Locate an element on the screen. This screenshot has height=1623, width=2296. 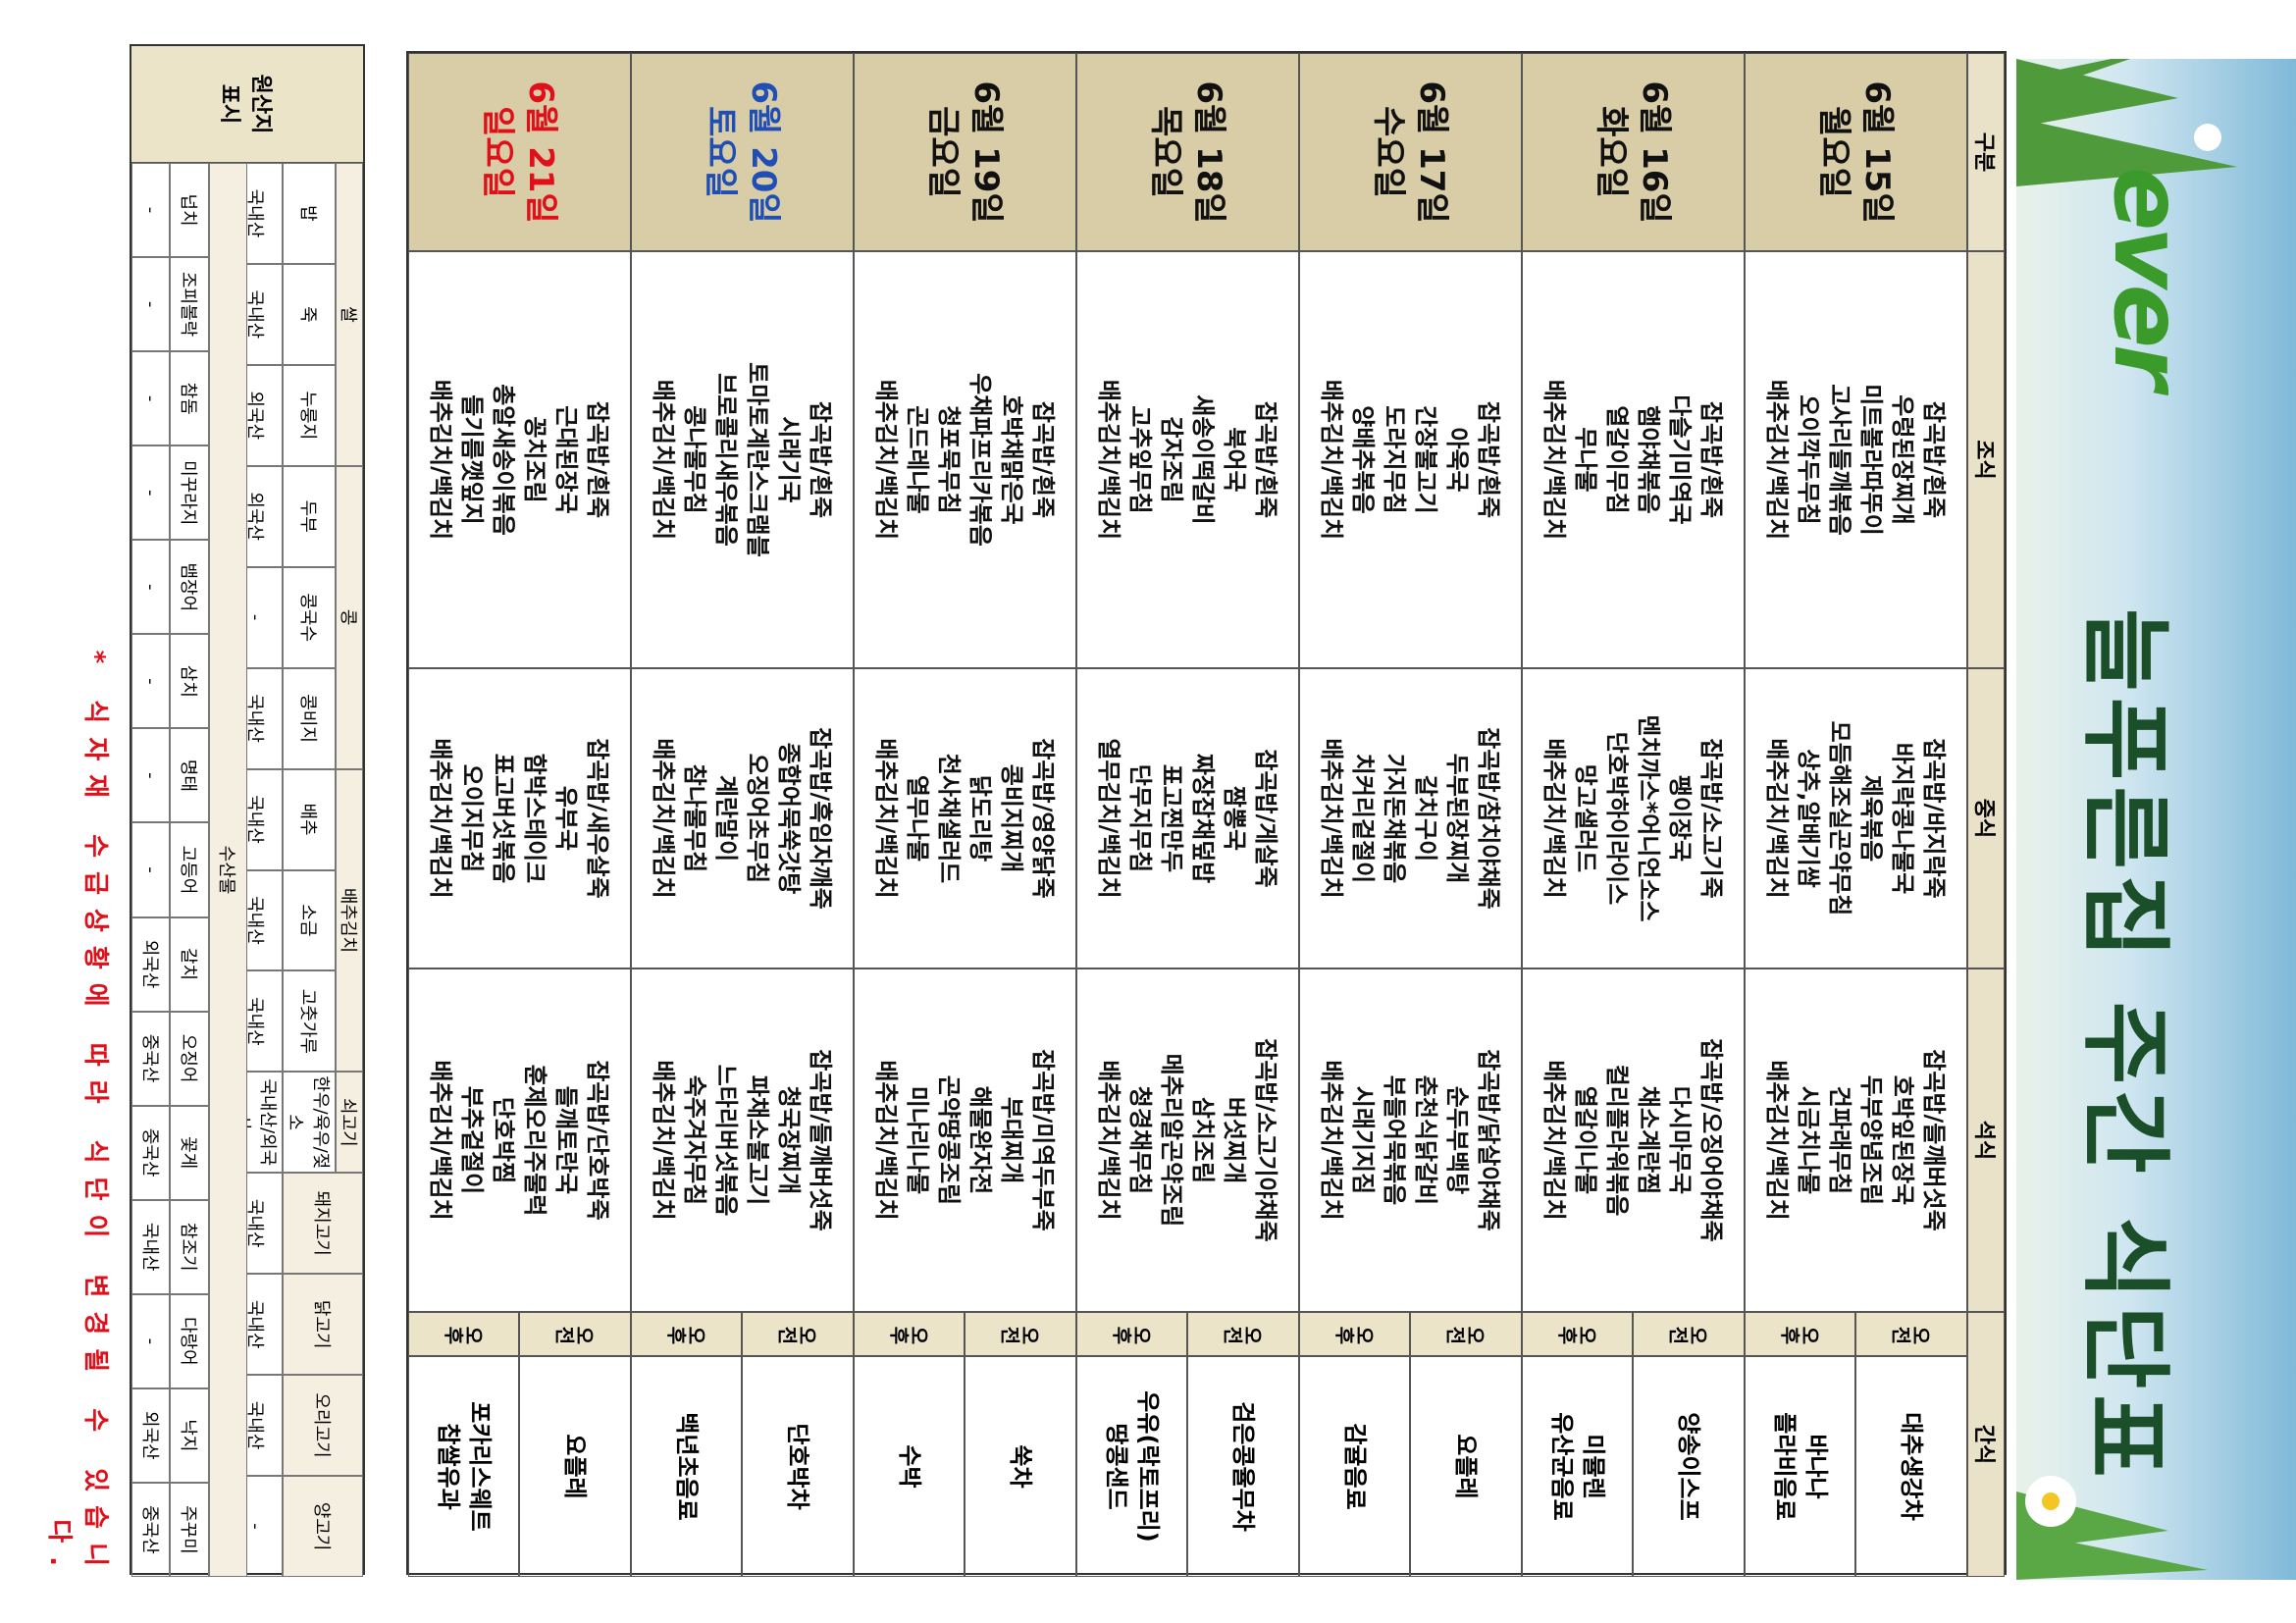
menu-item: 다시마무국 is located at coordinates (1680, 1140).